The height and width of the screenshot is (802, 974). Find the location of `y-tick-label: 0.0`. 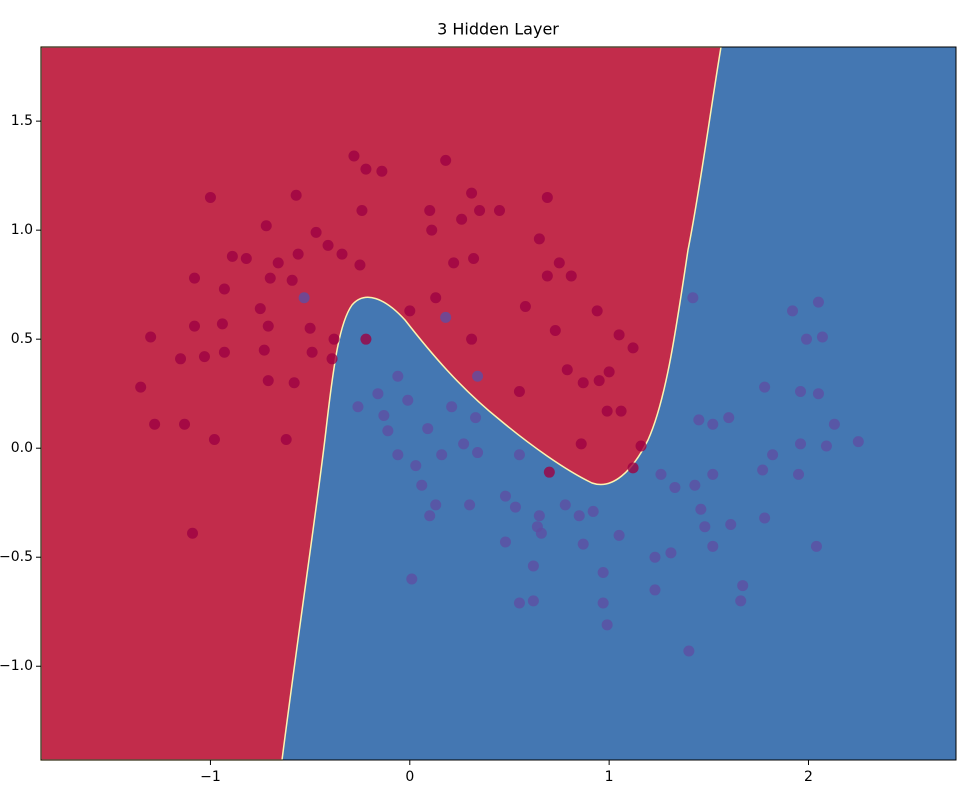

y-tick-label: 0.0 is located at coordinates (22, 448).